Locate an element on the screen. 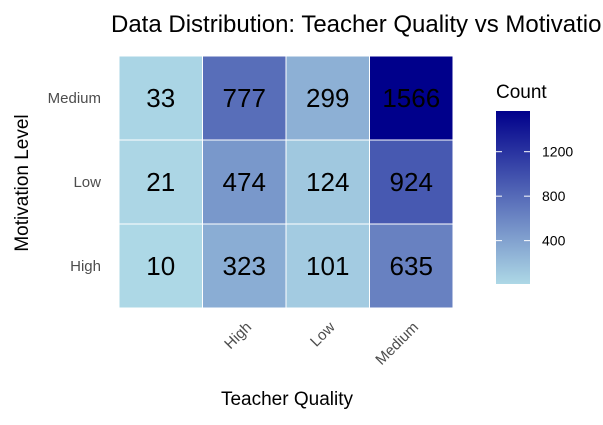  cell-value-label: 323 is located at coordinates (244, 266).